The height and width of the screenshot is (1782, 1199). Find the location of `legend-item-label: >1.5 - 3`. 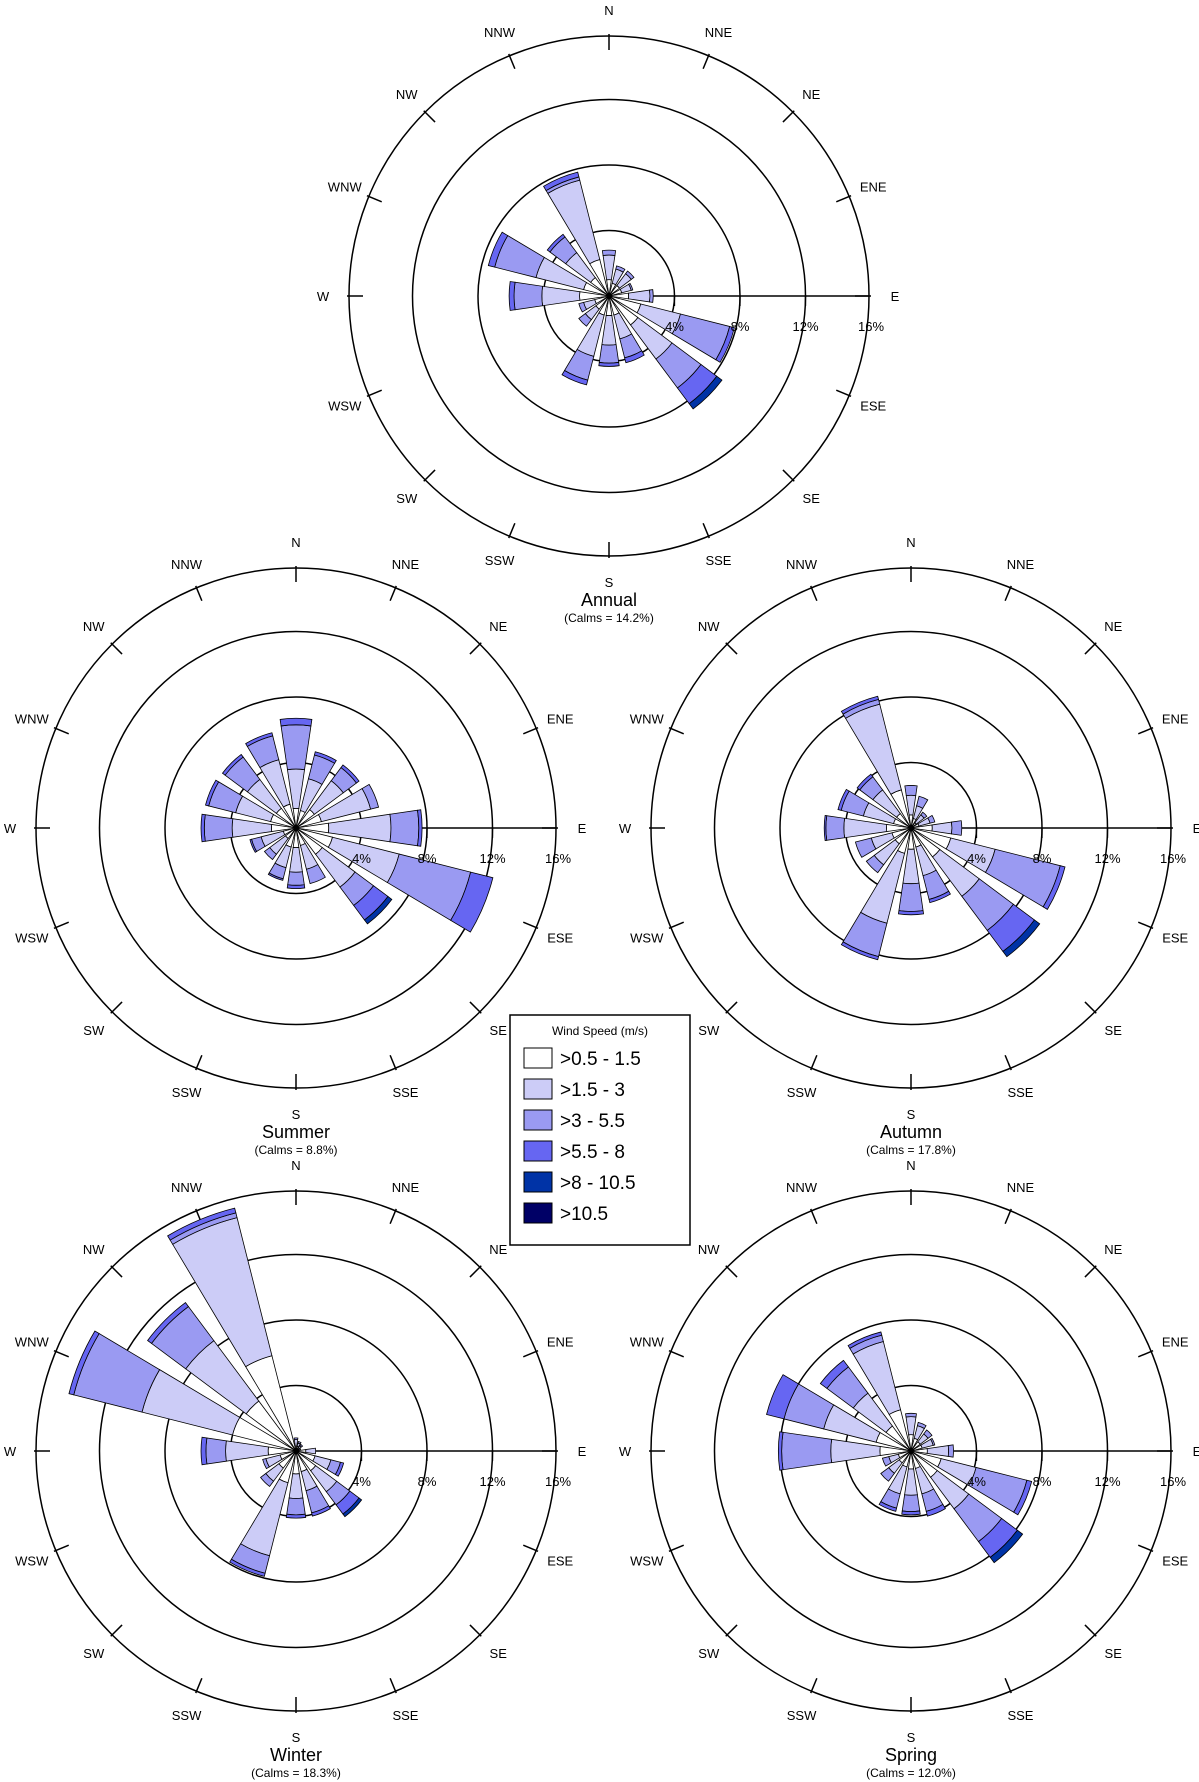

legend-item-label: >1.5 - 3 is located at coordinates (592, 1090).